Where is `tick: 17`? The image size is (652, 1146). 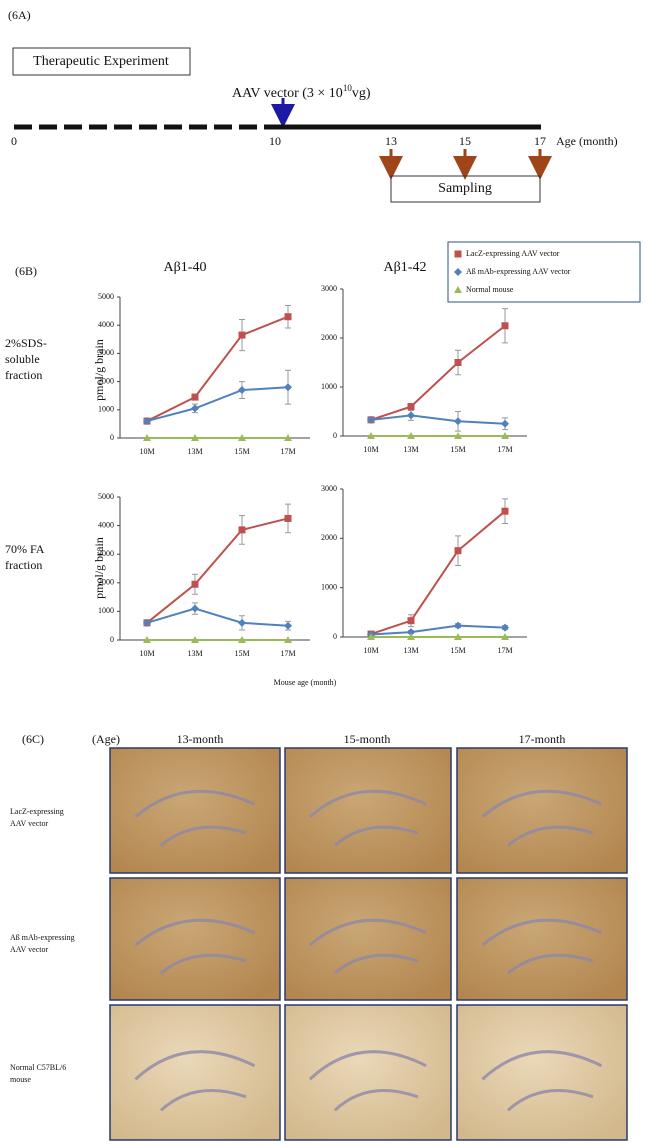
tick: 17 is located at coordinates (540, 141).